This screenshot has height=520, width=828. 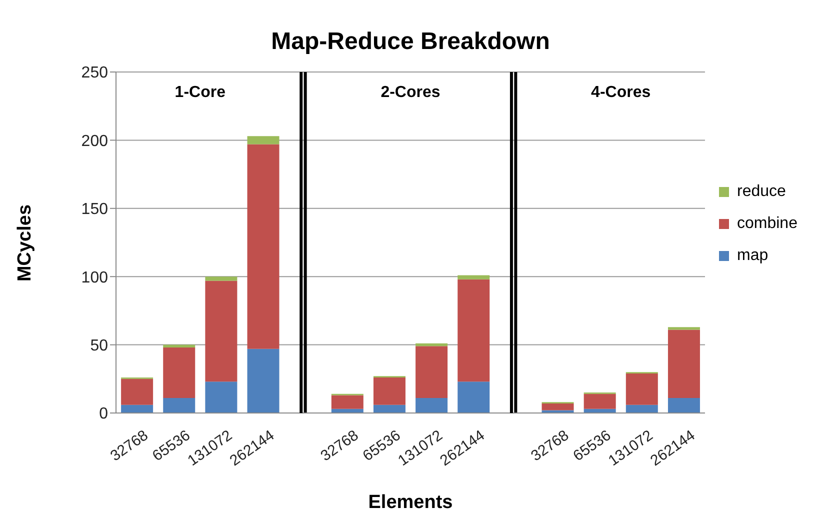 What do you see at coordinates (99, 345) in the screenshot?
I see `y-tick-label: 50` at bounding box center [99, 345].